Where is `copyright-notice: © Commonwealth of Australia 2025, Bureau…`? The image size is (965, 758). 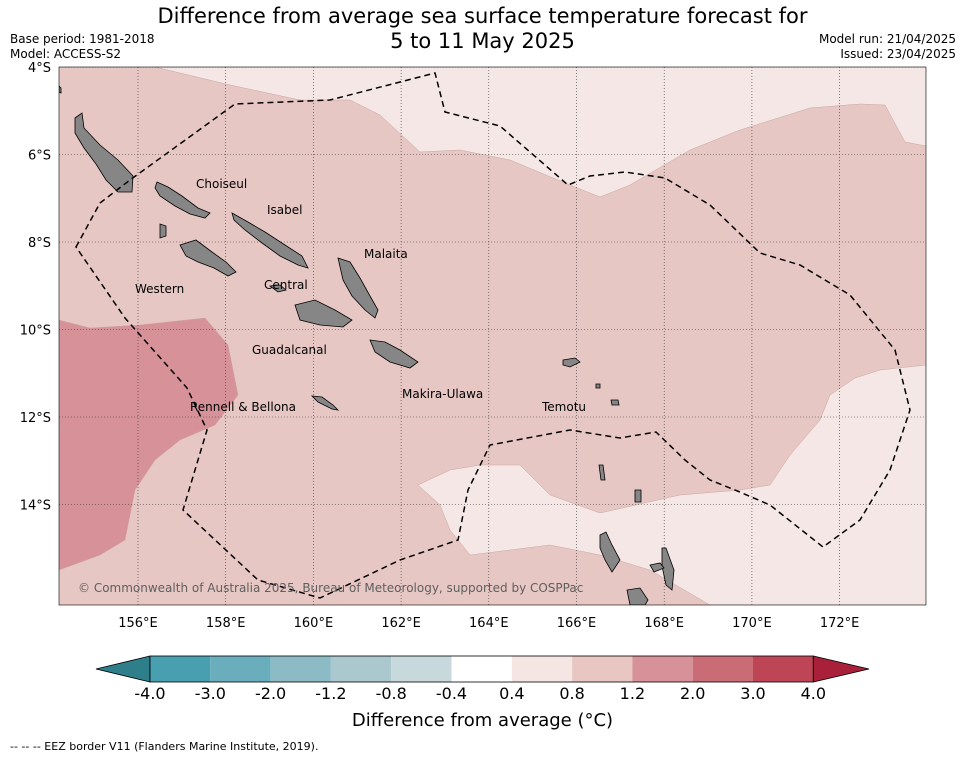
copyright-notice: © Commonwealth of Australia 2025, Bureau… is located at coordinates (330, 588).